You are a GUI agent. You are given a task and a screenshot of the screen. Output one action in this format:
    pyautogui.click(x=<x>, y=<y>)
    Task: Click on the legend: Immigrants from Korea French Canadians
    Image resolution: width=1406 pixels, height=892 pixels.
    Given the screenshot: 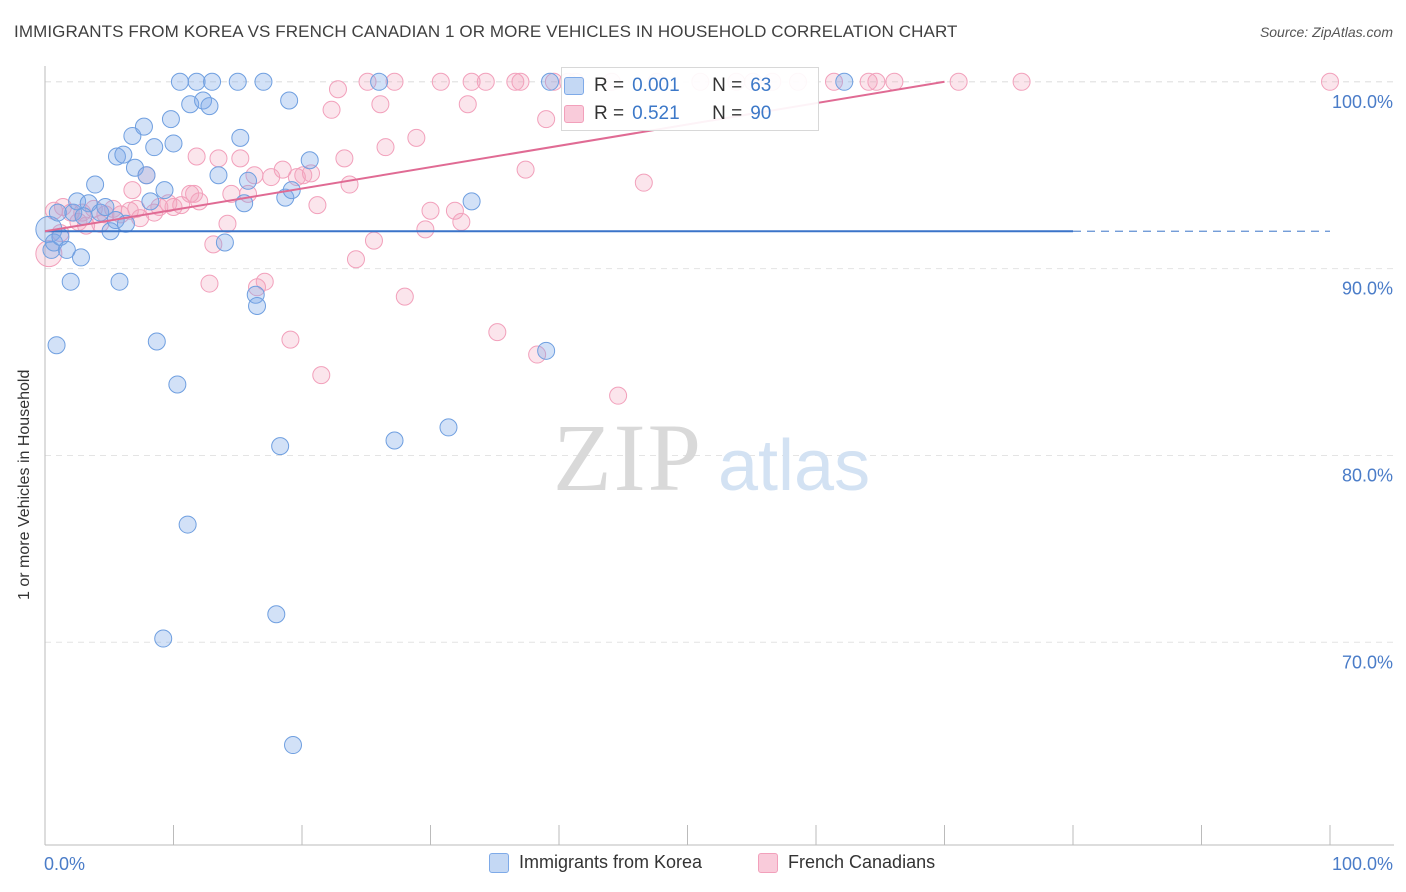 What is the action you would take?
    pyautogui.click(x=703, y=865)
    